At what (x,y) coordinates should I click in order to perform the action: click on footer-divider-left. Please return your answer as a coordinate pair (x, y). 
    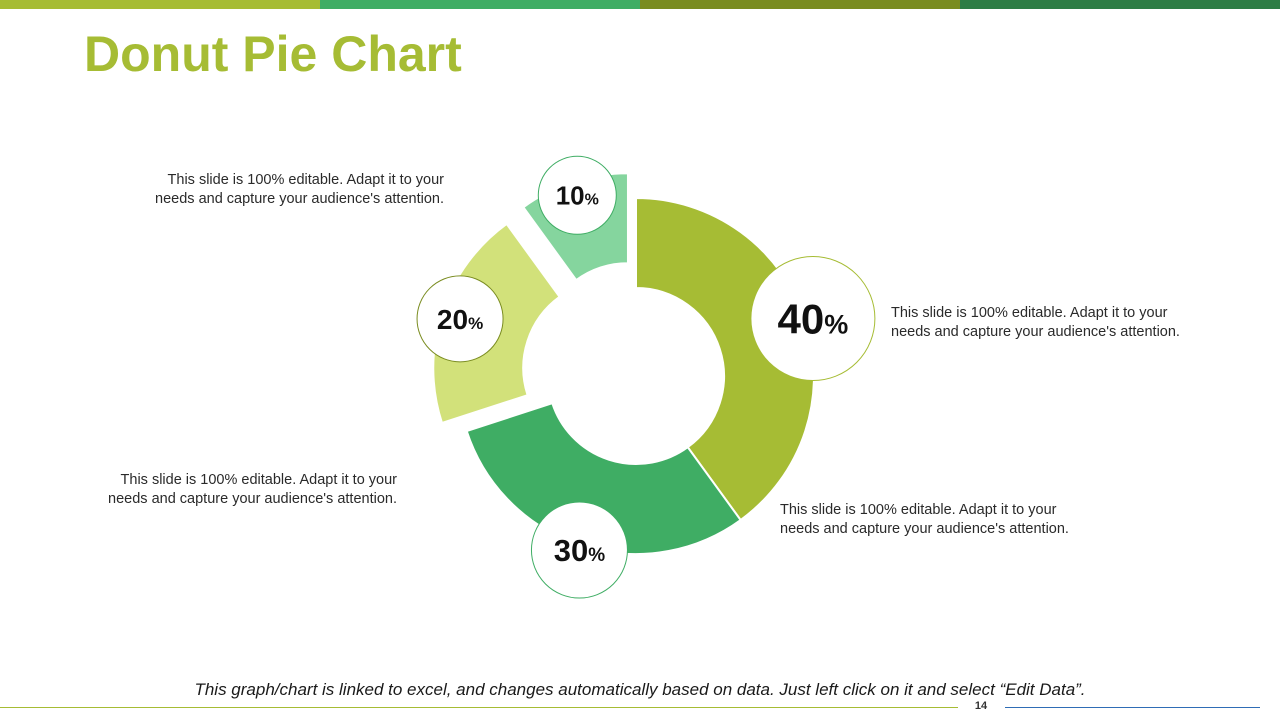
    Looking at the image, I should click on (479, 707).